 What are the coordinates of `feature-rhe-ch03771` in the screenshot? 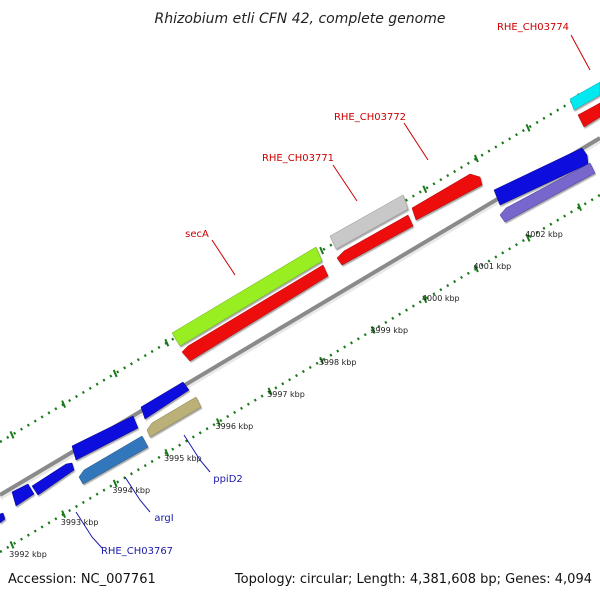 It's located at (369, 222).